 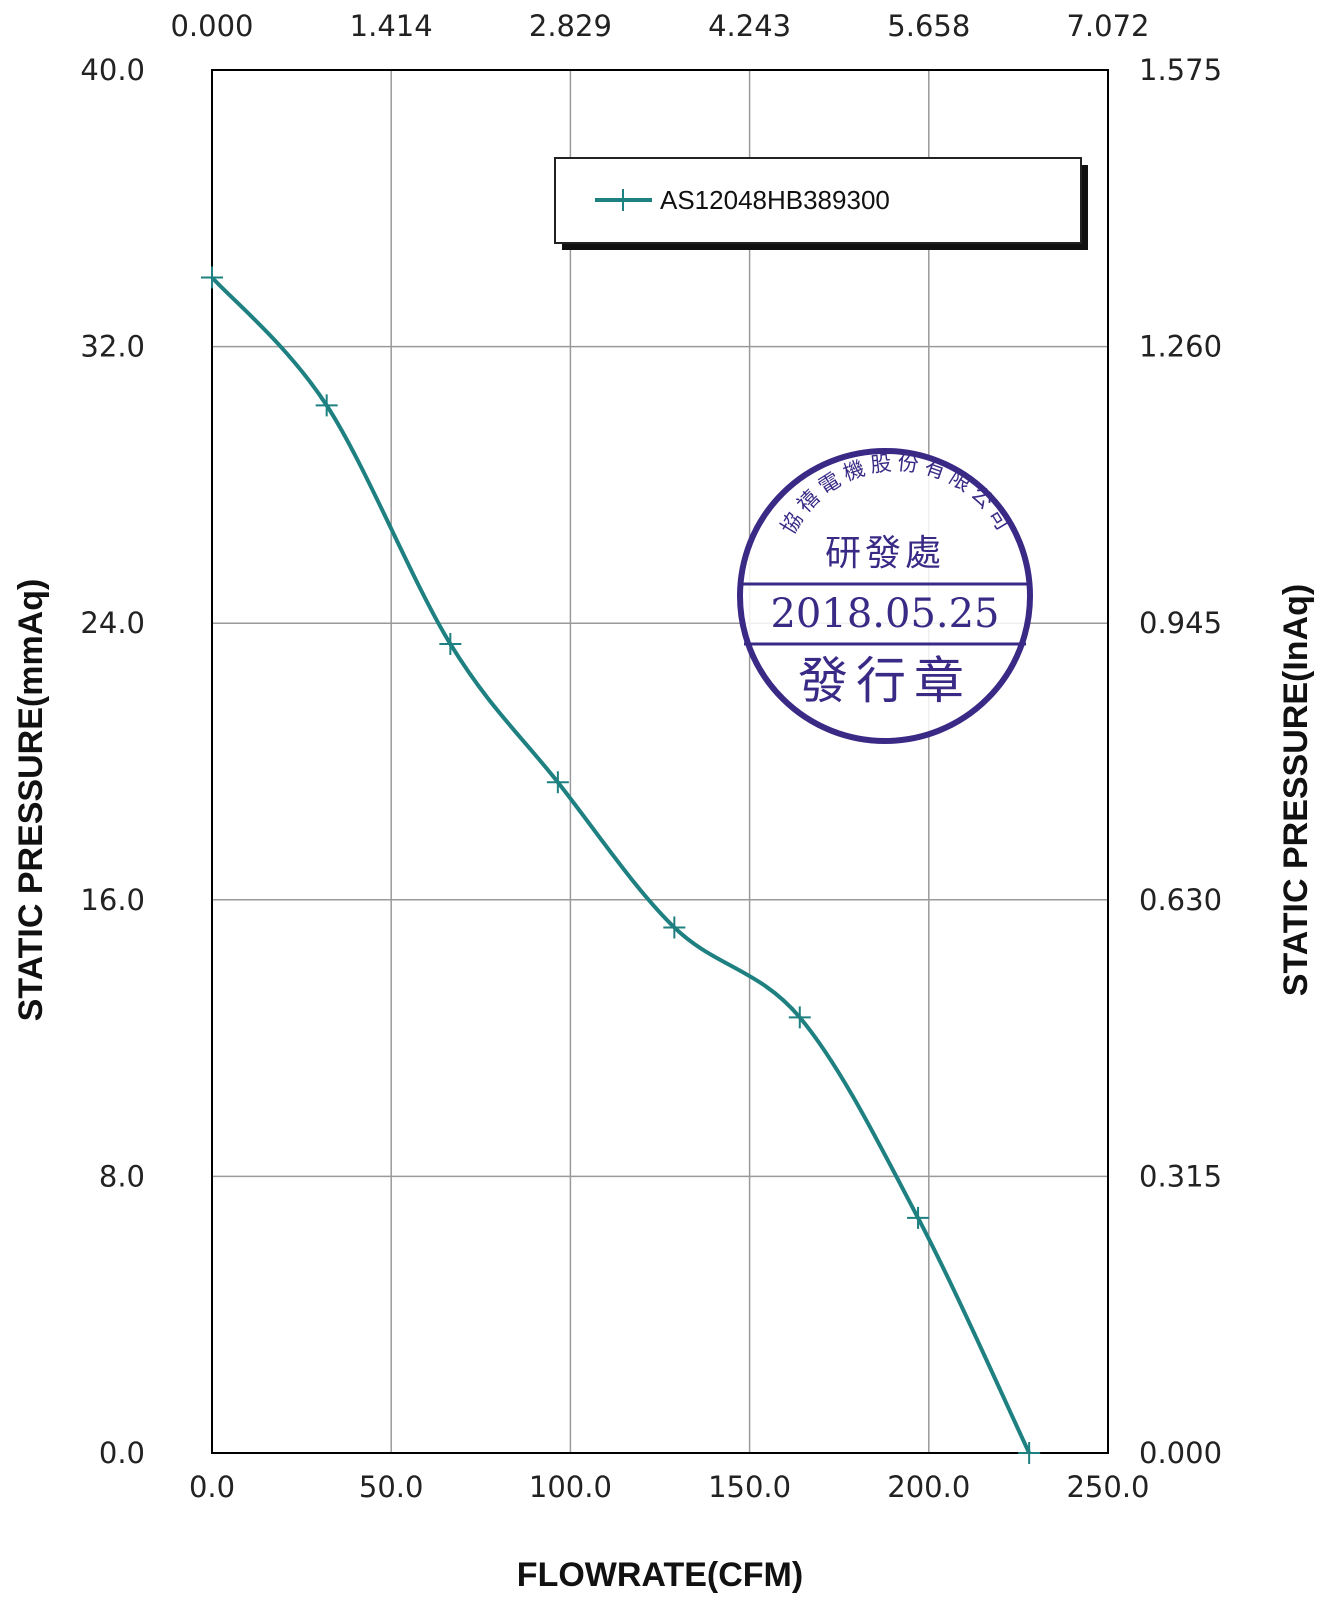 I want to click on x-tick-label: 50.0, so click(x=391, y=1487).